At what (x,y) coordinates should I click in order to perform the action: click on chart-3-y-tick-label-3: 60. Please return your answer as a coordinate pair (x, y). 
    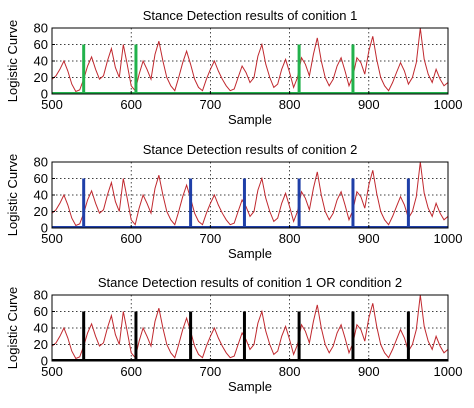
    Looking at the image, I should click on (41, 311).